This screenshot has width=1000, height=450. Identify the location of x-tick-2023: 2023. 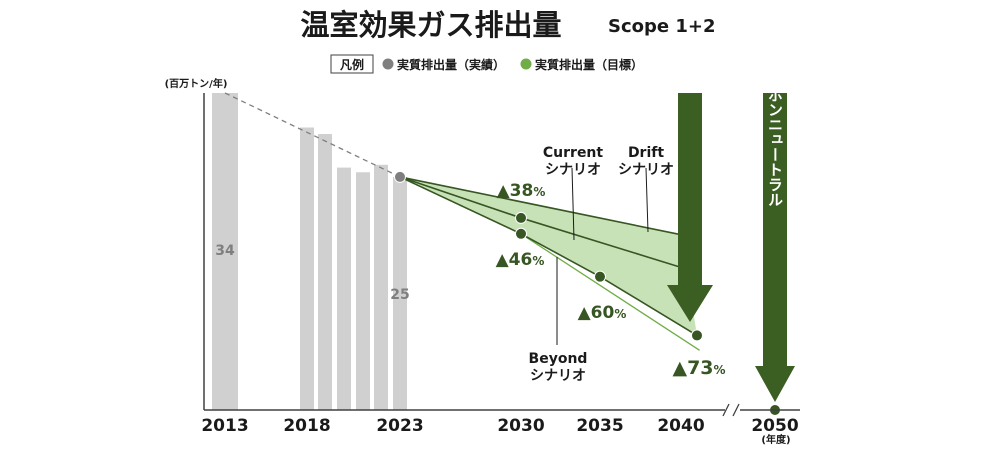
(399, 426).